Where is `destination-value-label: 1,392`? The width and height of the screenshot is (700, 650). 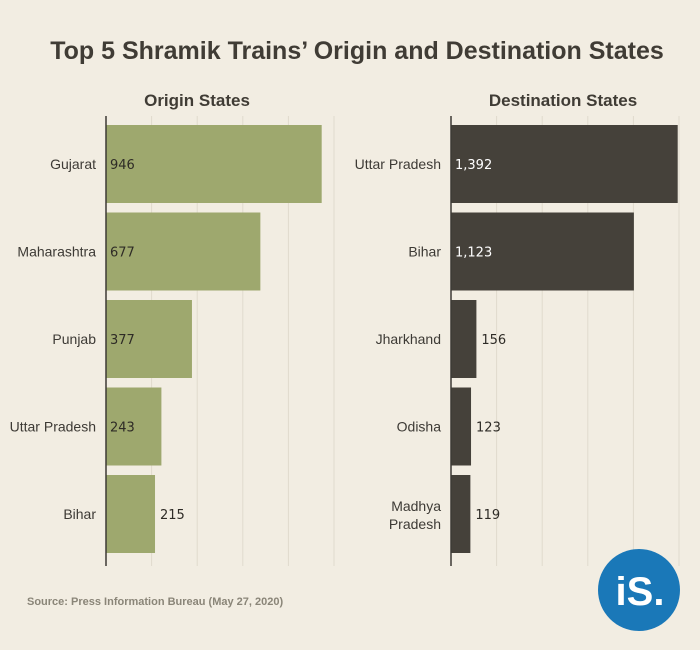 destination-value-label: 1,392 is located at coordinates (473, 165).